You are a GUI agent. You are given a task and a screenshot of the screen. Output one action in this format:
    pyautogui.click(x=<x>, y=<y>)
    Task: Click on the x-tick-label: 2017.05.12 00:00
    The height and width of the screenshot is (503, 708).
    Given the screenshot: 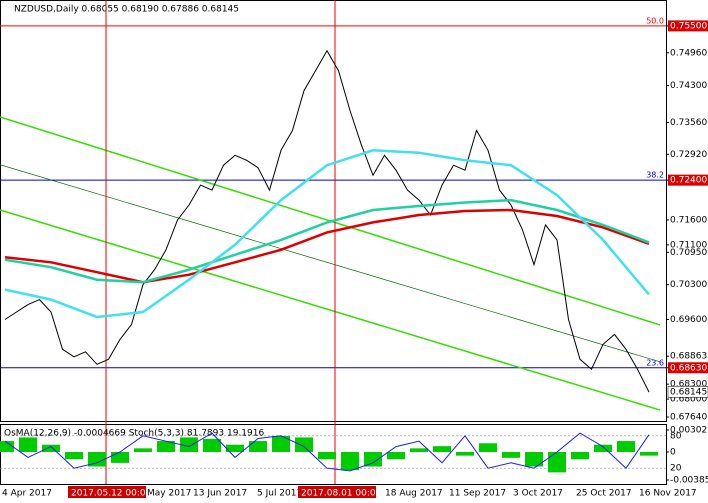 What is the action you would take?
    pyautogui.click(x=111, y=494)
    